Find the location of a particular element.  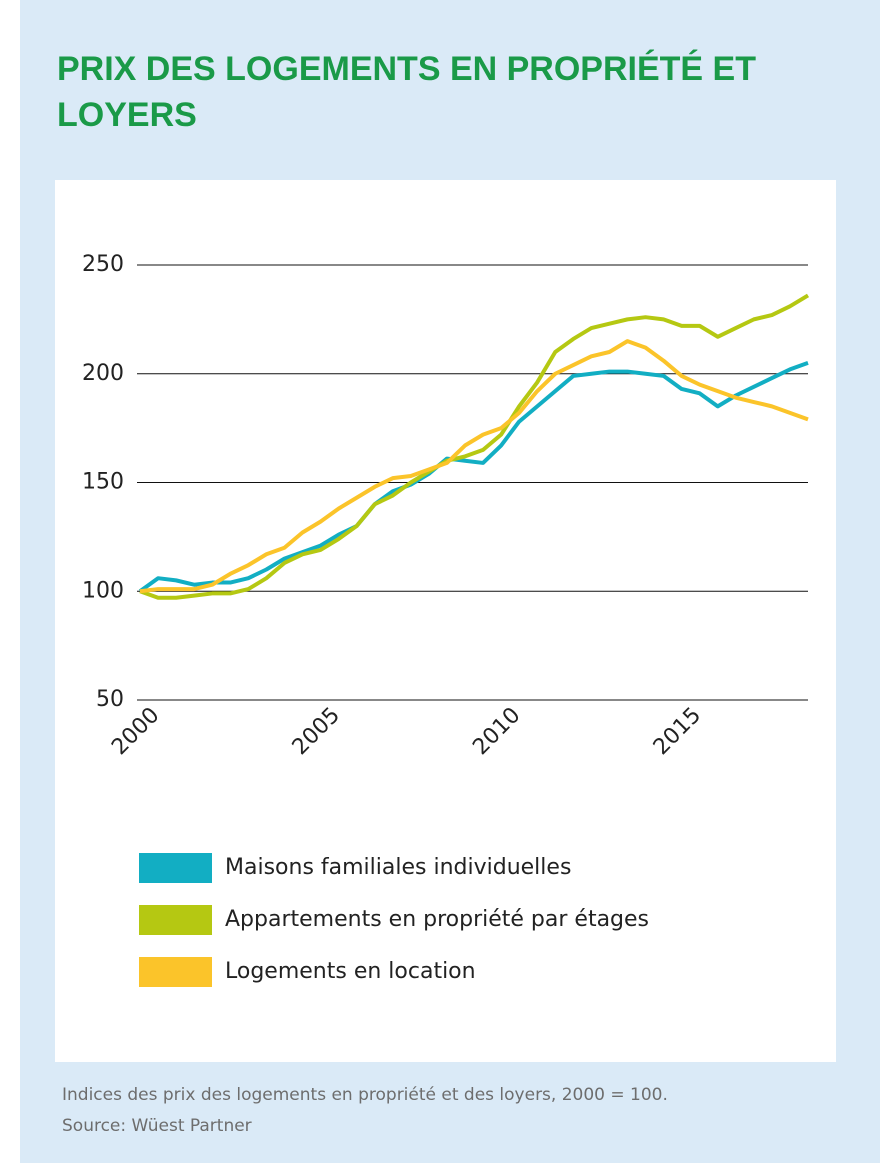

source: Source: Wüest Partner is located at coordinates (157, 1126).